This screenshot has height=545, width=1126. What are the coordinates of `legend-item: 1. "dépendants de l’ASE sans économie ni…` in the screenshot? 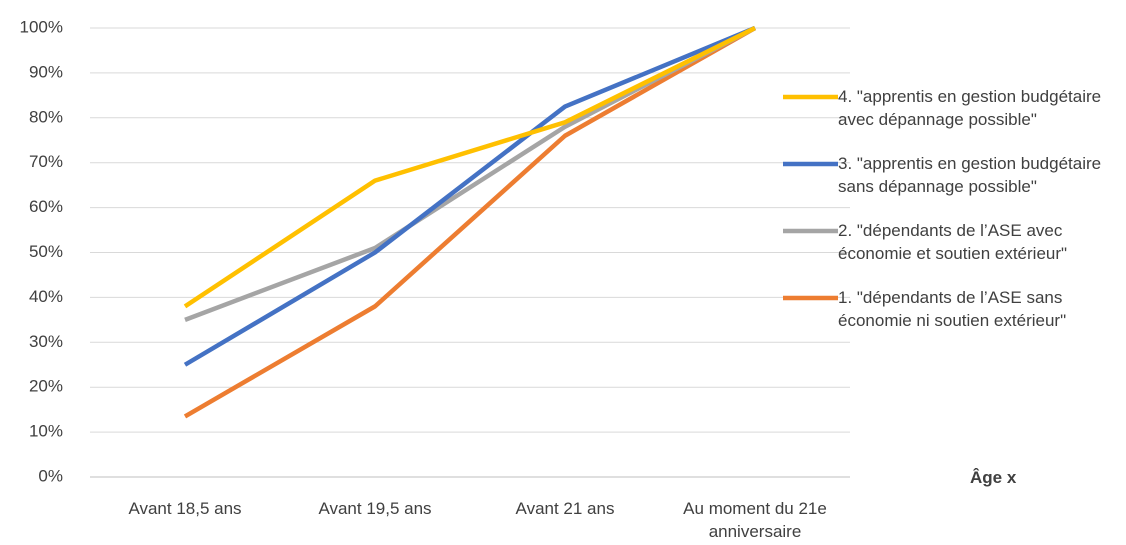 It's located at (954, 309).